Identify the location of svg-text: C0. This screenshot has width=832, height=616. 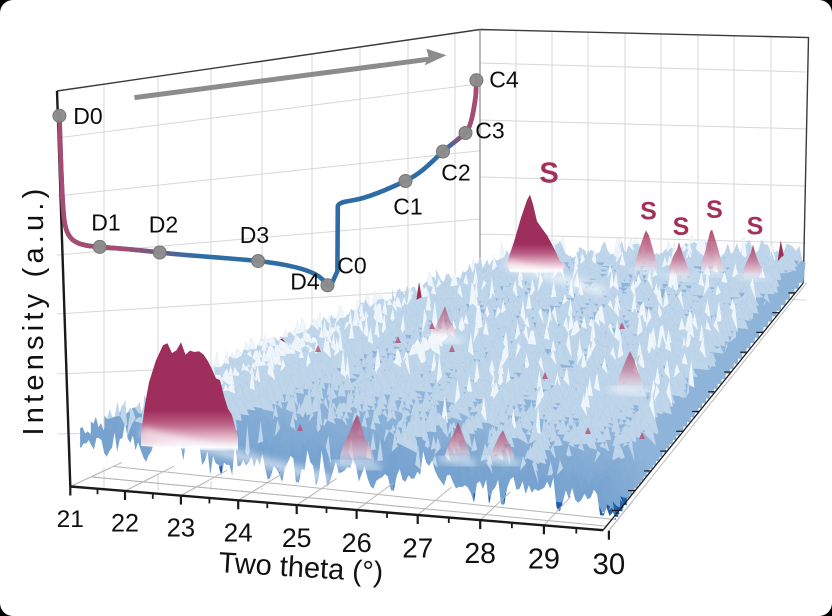
(351, 266).